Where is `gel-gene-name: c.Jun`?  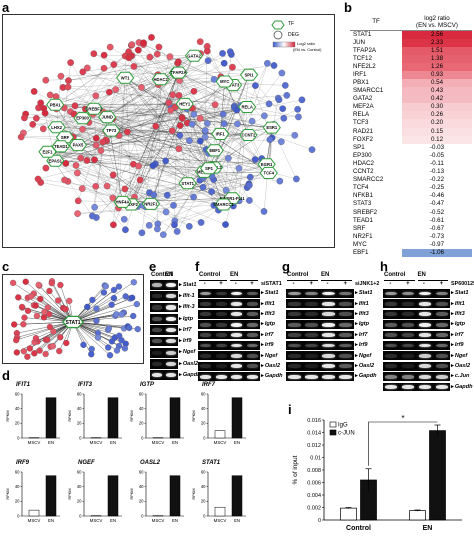
gel-gene-name: c.Jun is located at coordinates (462, 376).